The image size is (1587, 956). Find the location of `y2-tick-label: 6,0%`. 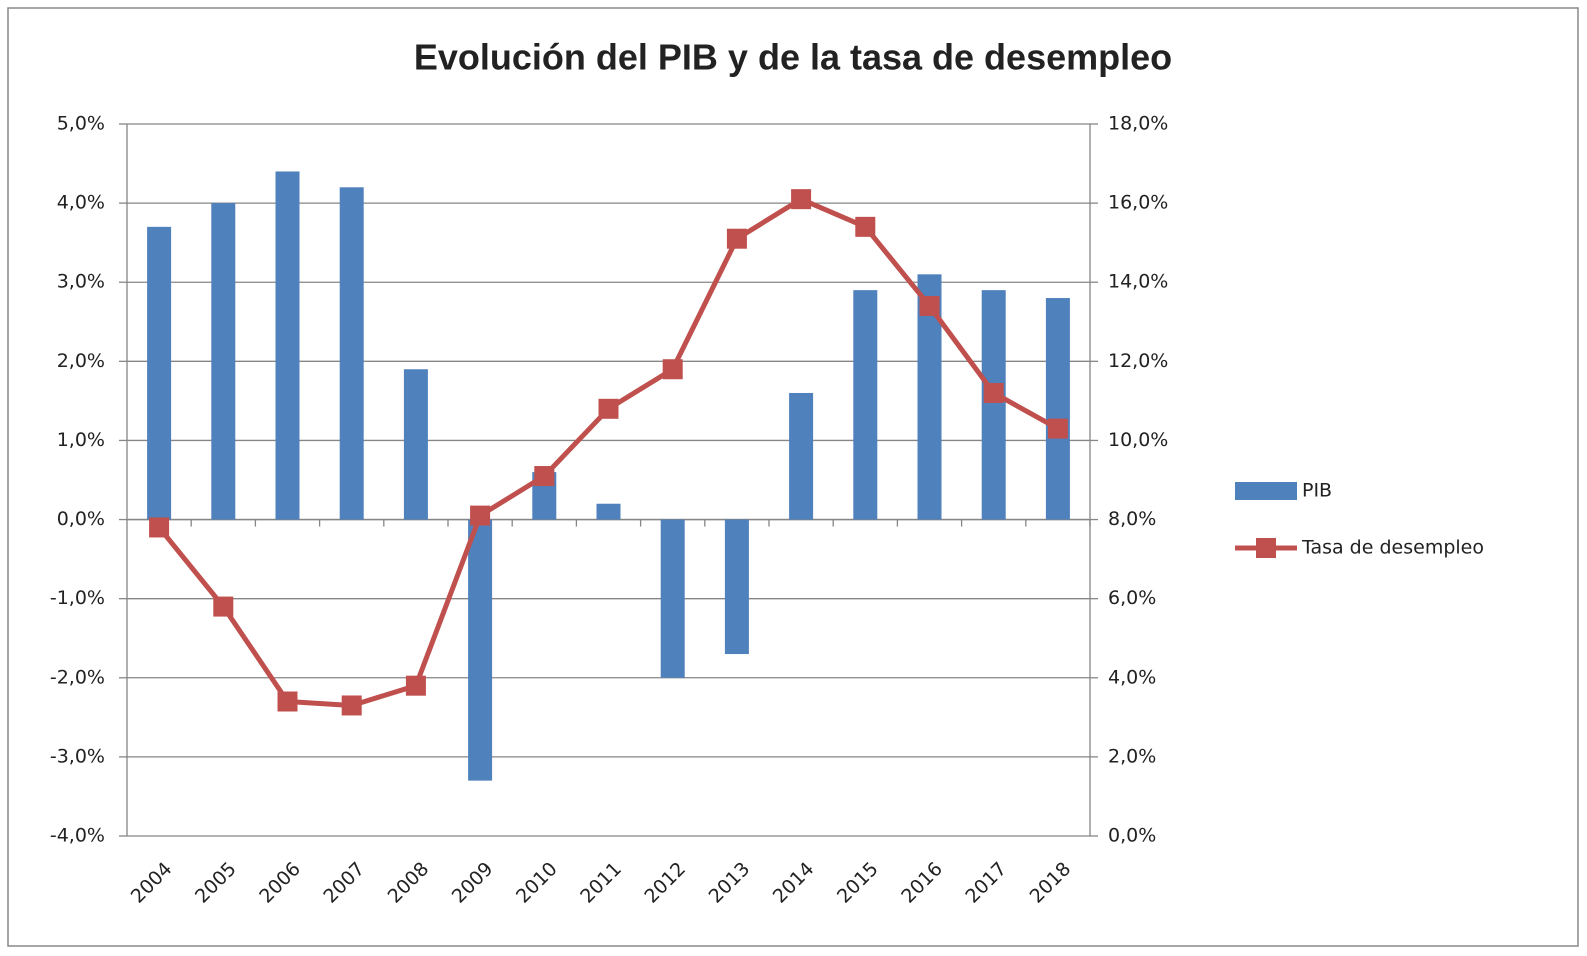

y2-tick-label: 6,0% is located at coordinates (1132, 598).